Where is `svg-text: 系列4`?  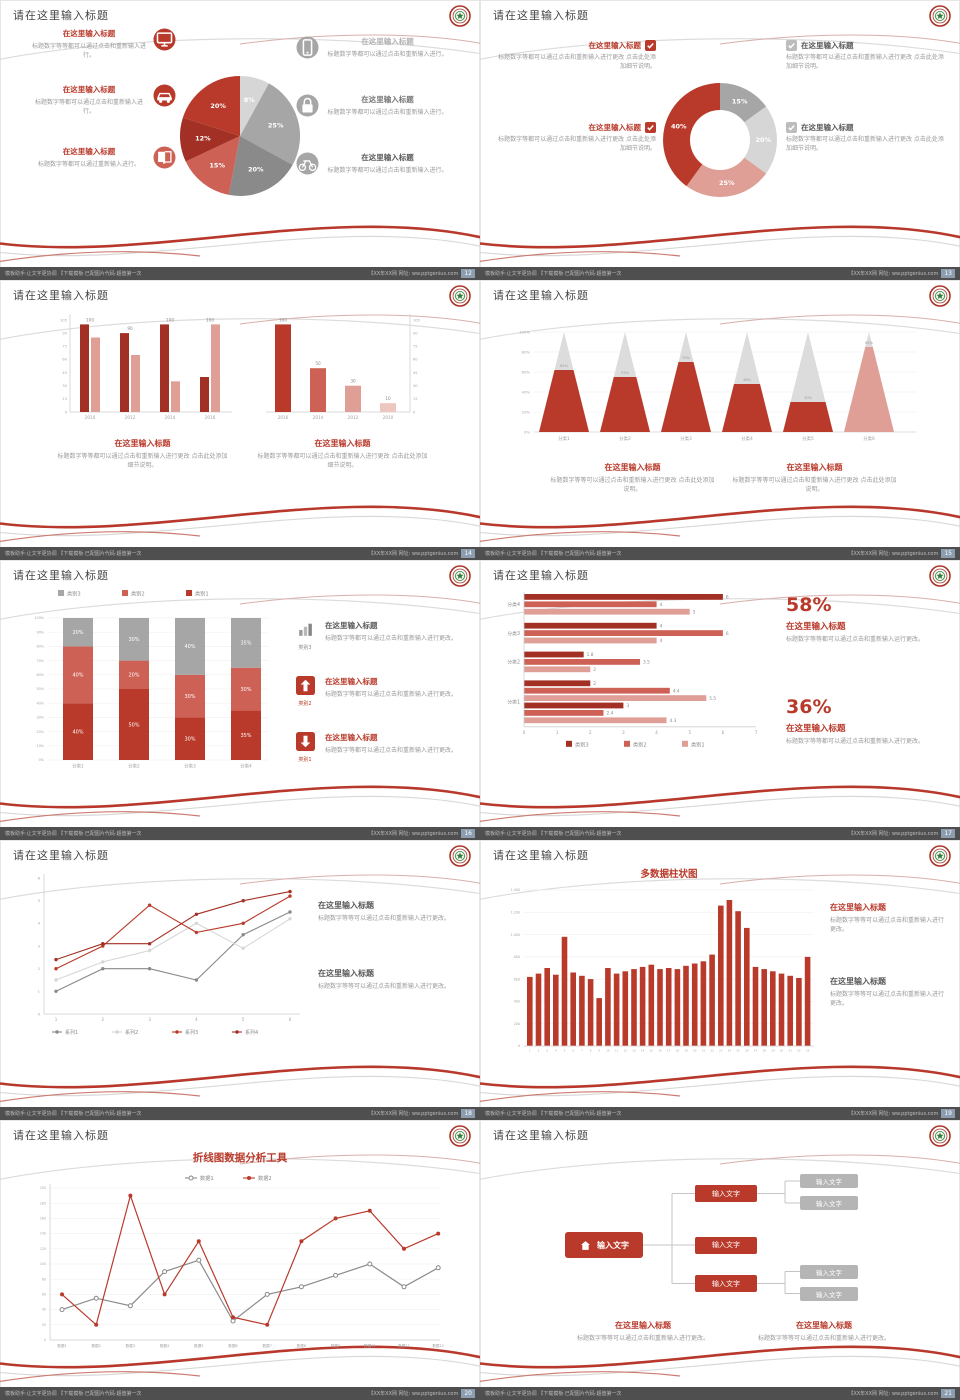 svg-text: 系列4 is located at coordinates (251, 1032).